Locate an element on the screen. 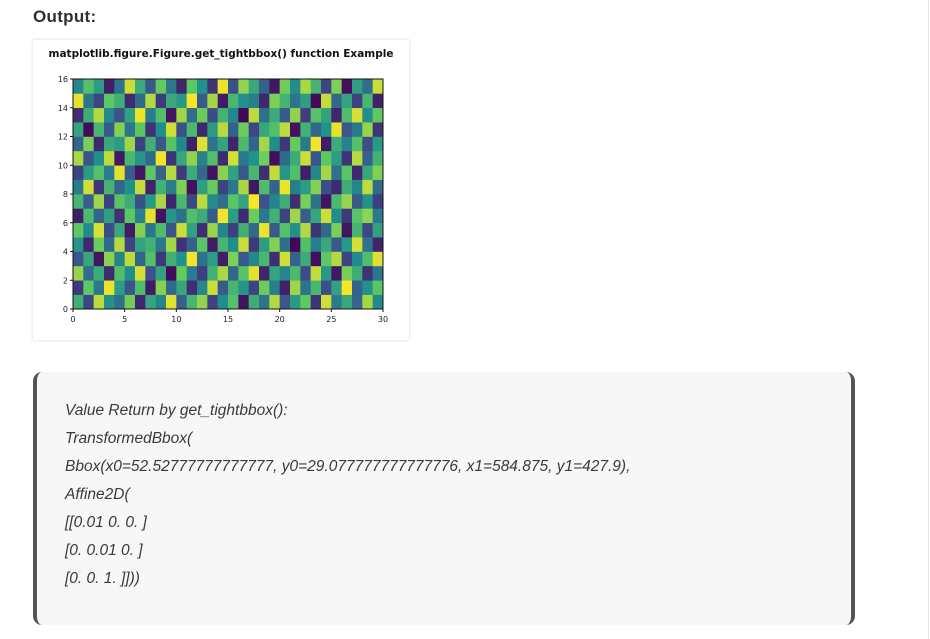 The image size is (930, 639). y-tick-label: 10 is located at coordinates (63, 165).